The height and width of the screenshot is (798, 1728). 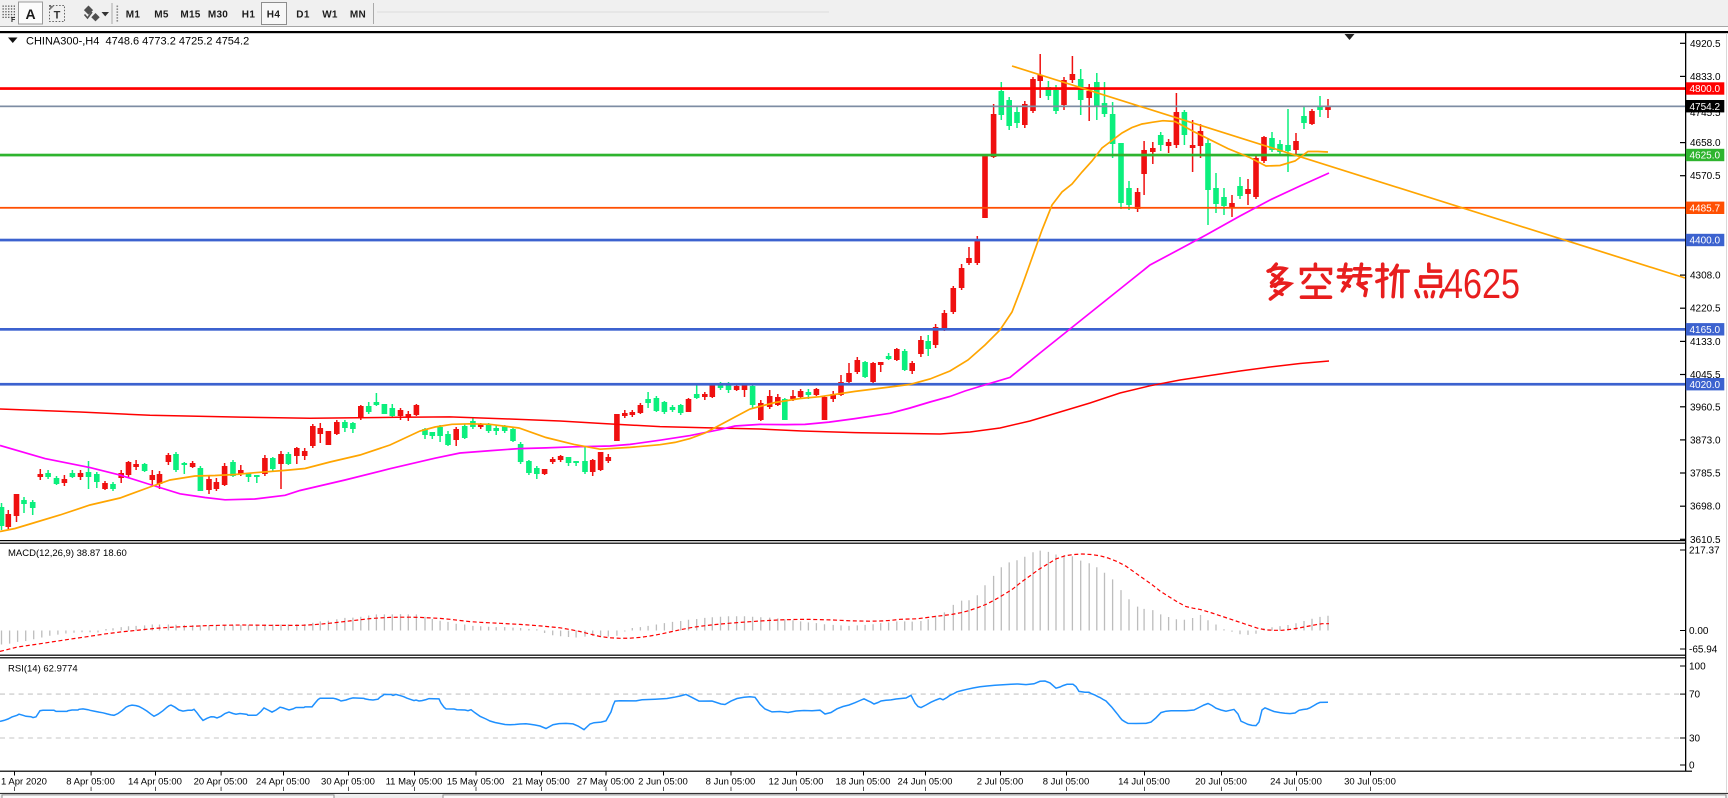 What do you see at coordinates (1705, 89) in the screenshot?
I see `svg-text: 4800.0` at bounding box center [1705, 89].